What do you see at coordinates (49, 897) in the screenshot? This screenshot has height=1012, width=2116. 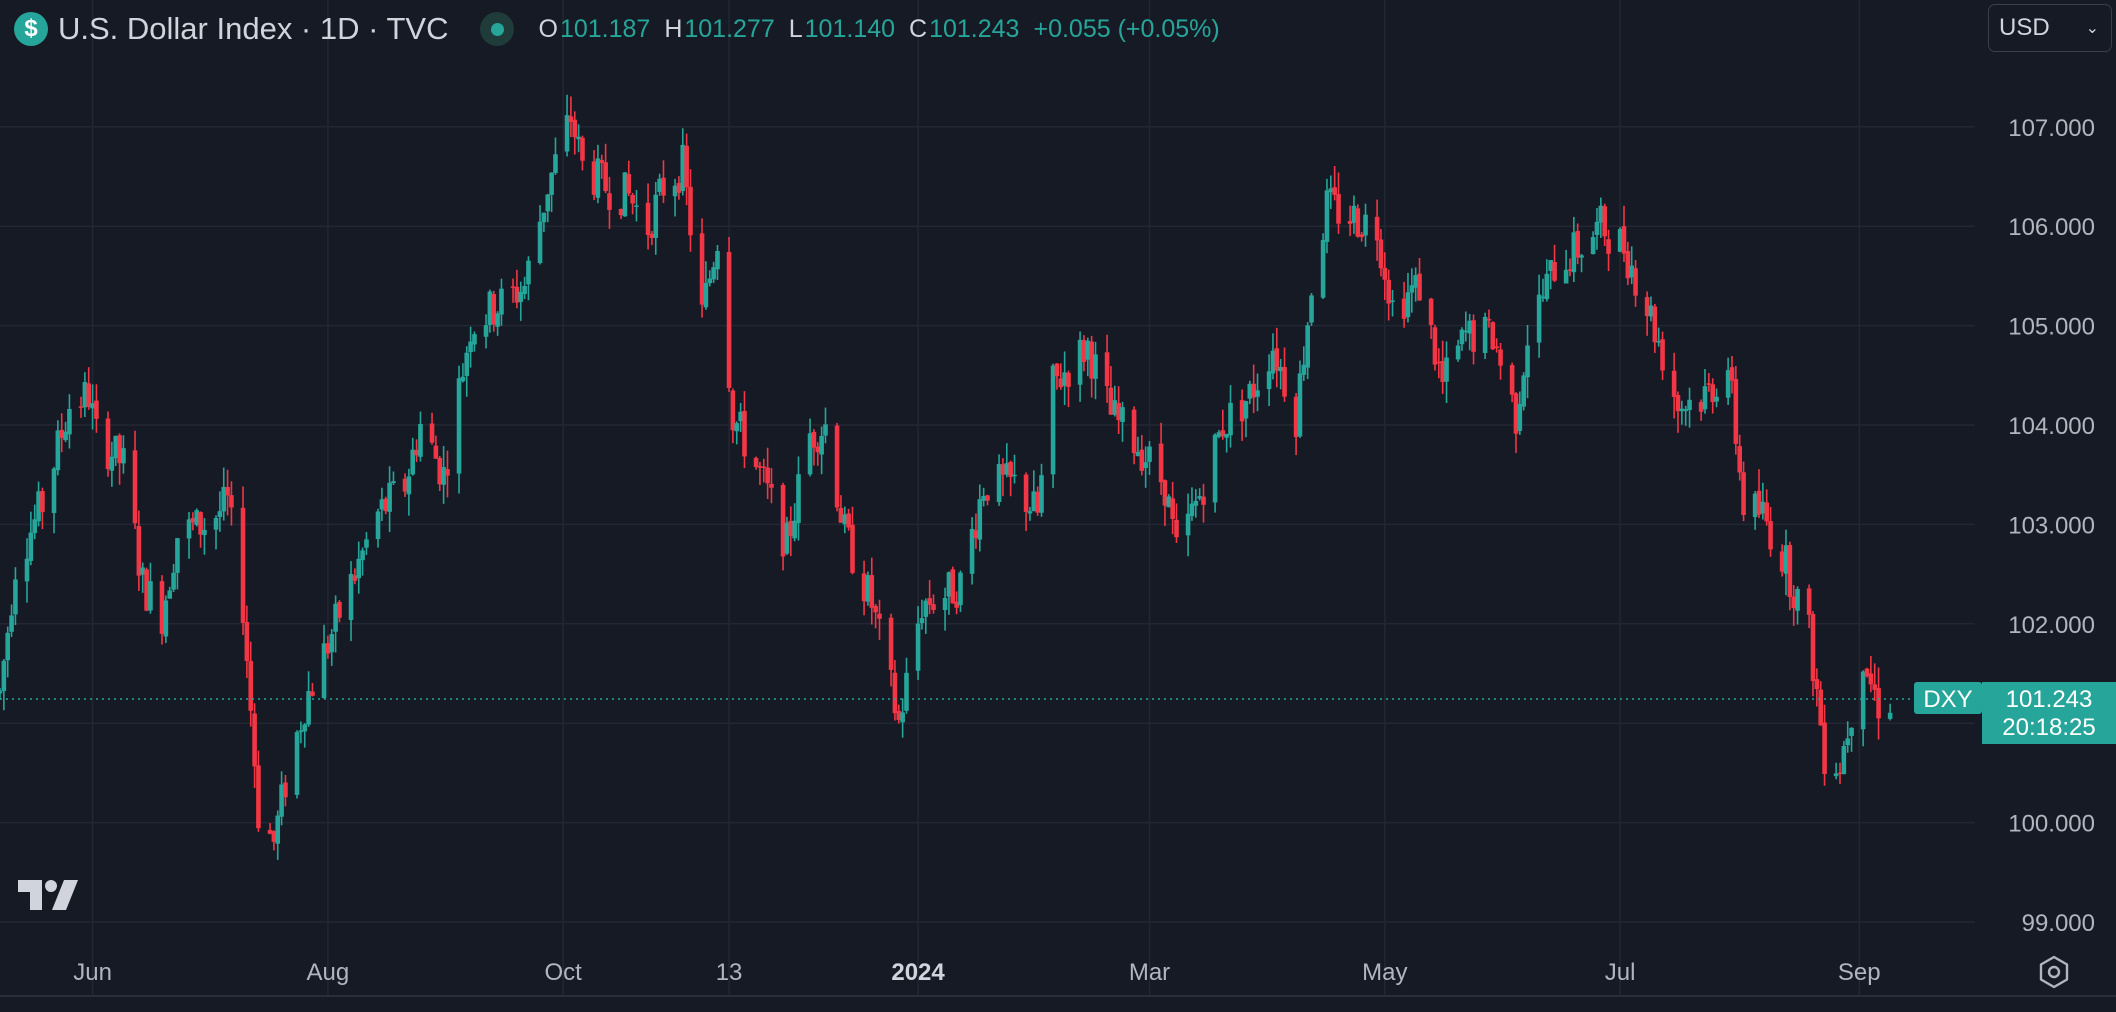 I see `tradingview-logo-icon` at bounding box center [49, 897].